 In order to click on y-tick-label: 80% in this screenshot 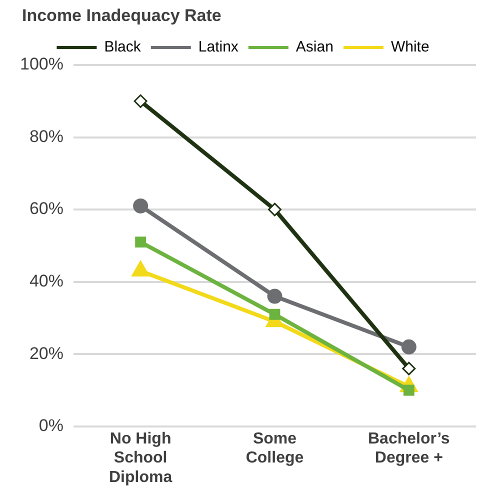, I will do `click(46, 136)`.